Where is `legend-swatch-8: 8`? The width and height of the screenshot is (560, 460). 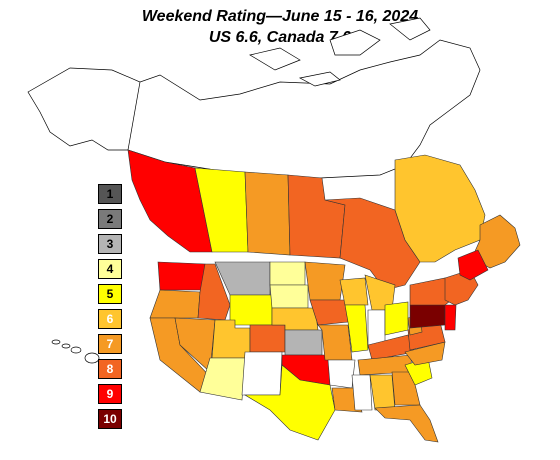 legend-swatch-8: 8 is located at coordinates (110, 369).